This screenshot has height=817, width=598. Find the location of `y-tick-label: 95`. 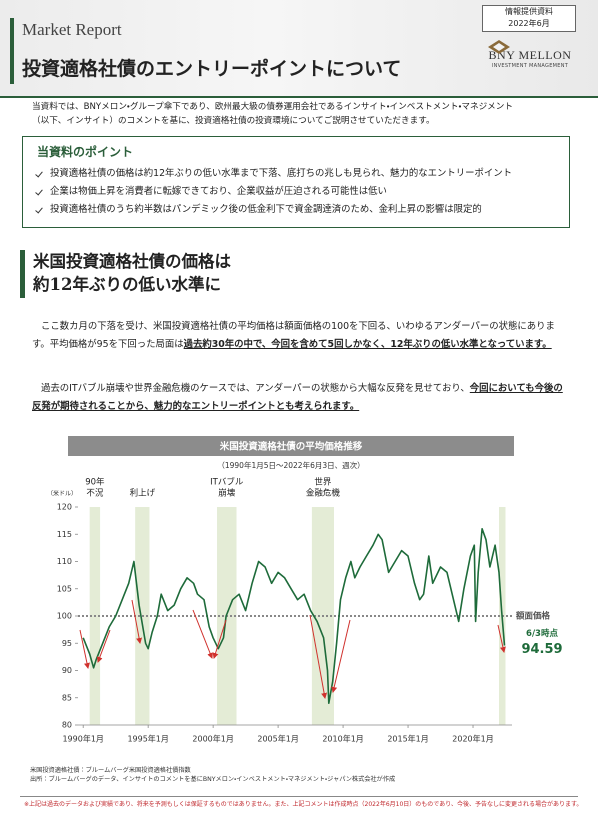

y-tick-label: 95 is located at coordinates (67, 643).